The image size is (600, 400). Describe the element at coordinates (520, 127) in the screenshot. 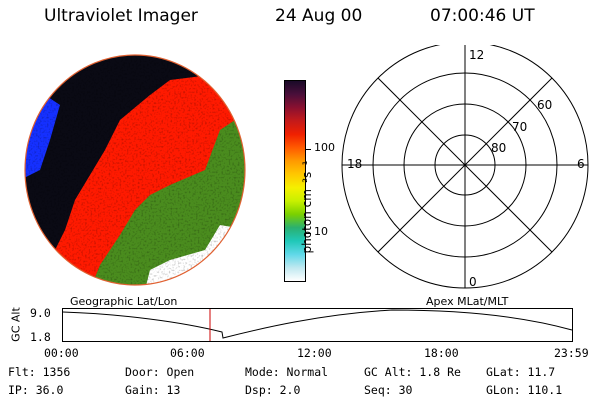

I see `mlat-label-70: 70` at that location.